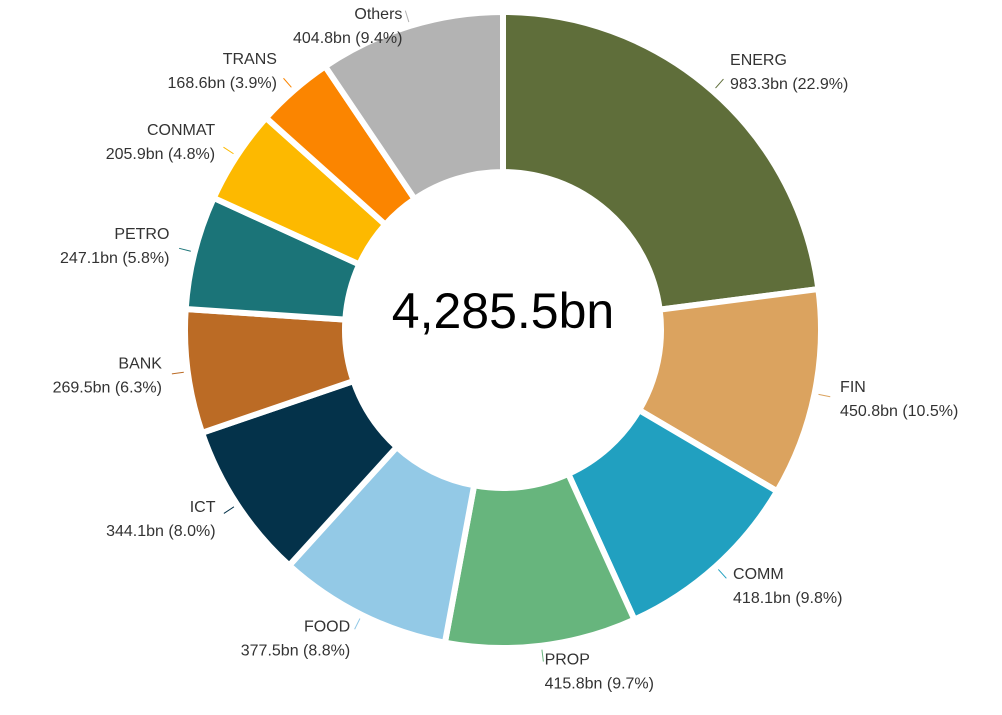 The width and height of the screenshot is (1002, 715). What do you see at coordinates (181, 130) in the screenshot?
I see `slice-label: CONMAT` at bounding box center [181, 130].